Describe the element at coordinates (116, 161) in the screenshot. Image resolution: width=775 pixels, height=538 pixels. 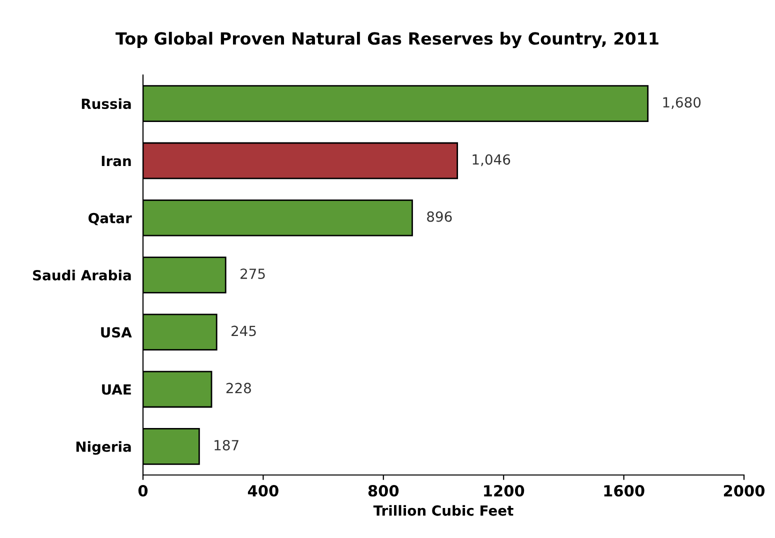
I see `y-tick-label: Iran` at that location.